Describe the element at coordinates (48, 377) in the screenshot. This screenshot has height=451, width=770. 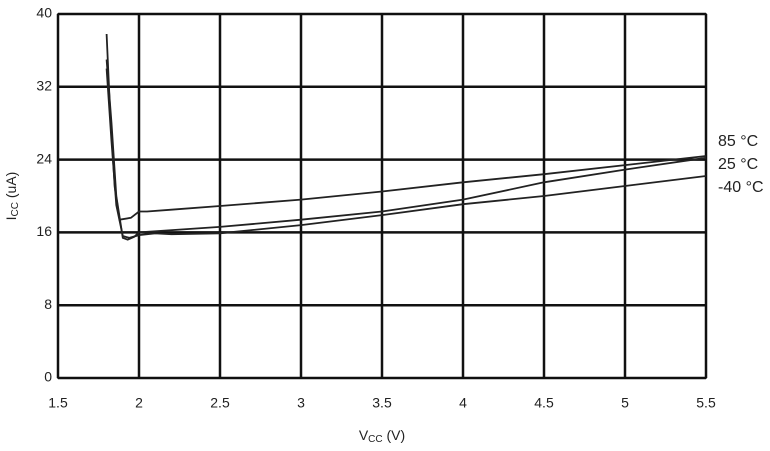
I see `y-tick-label: 0` at that location.